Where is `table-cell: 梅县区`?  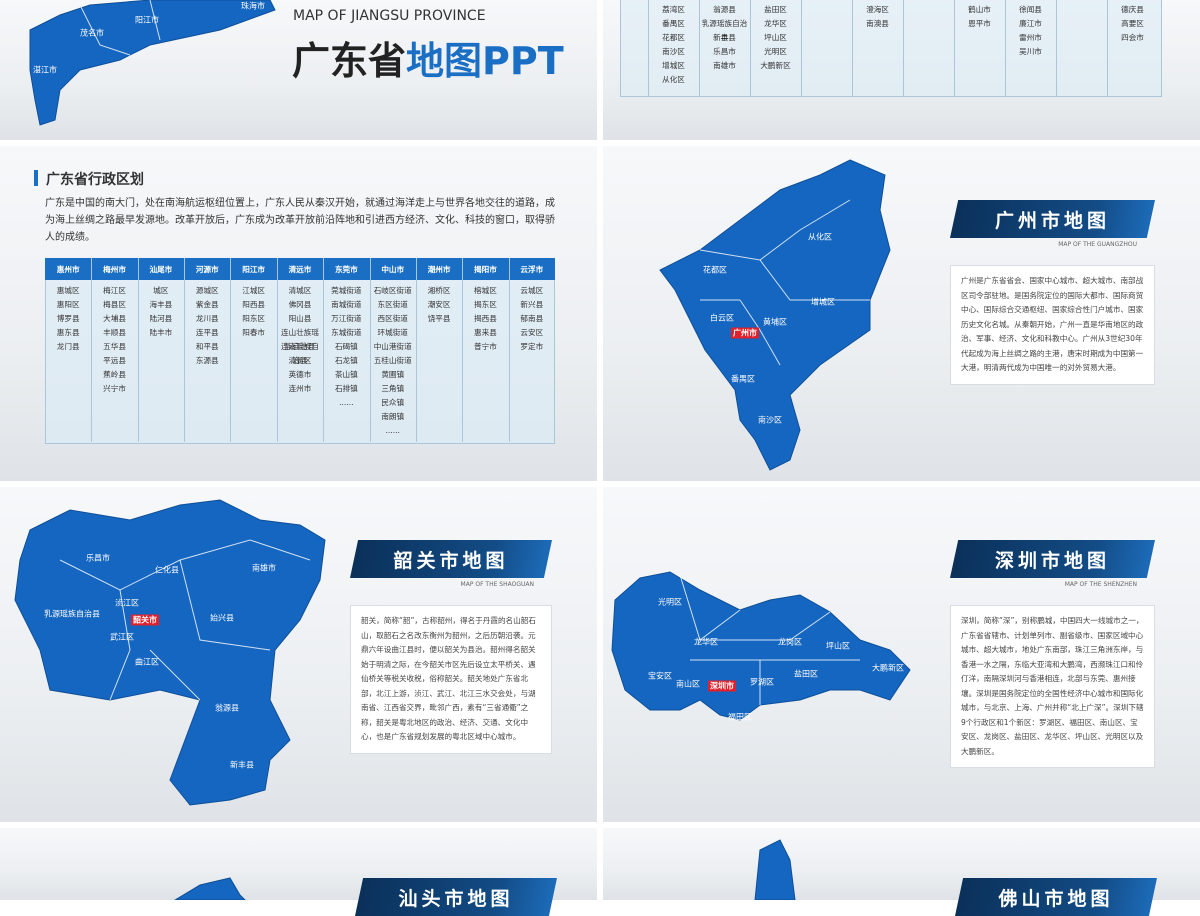
table-cell: 梅县区 is located at coordinates (114, 304).